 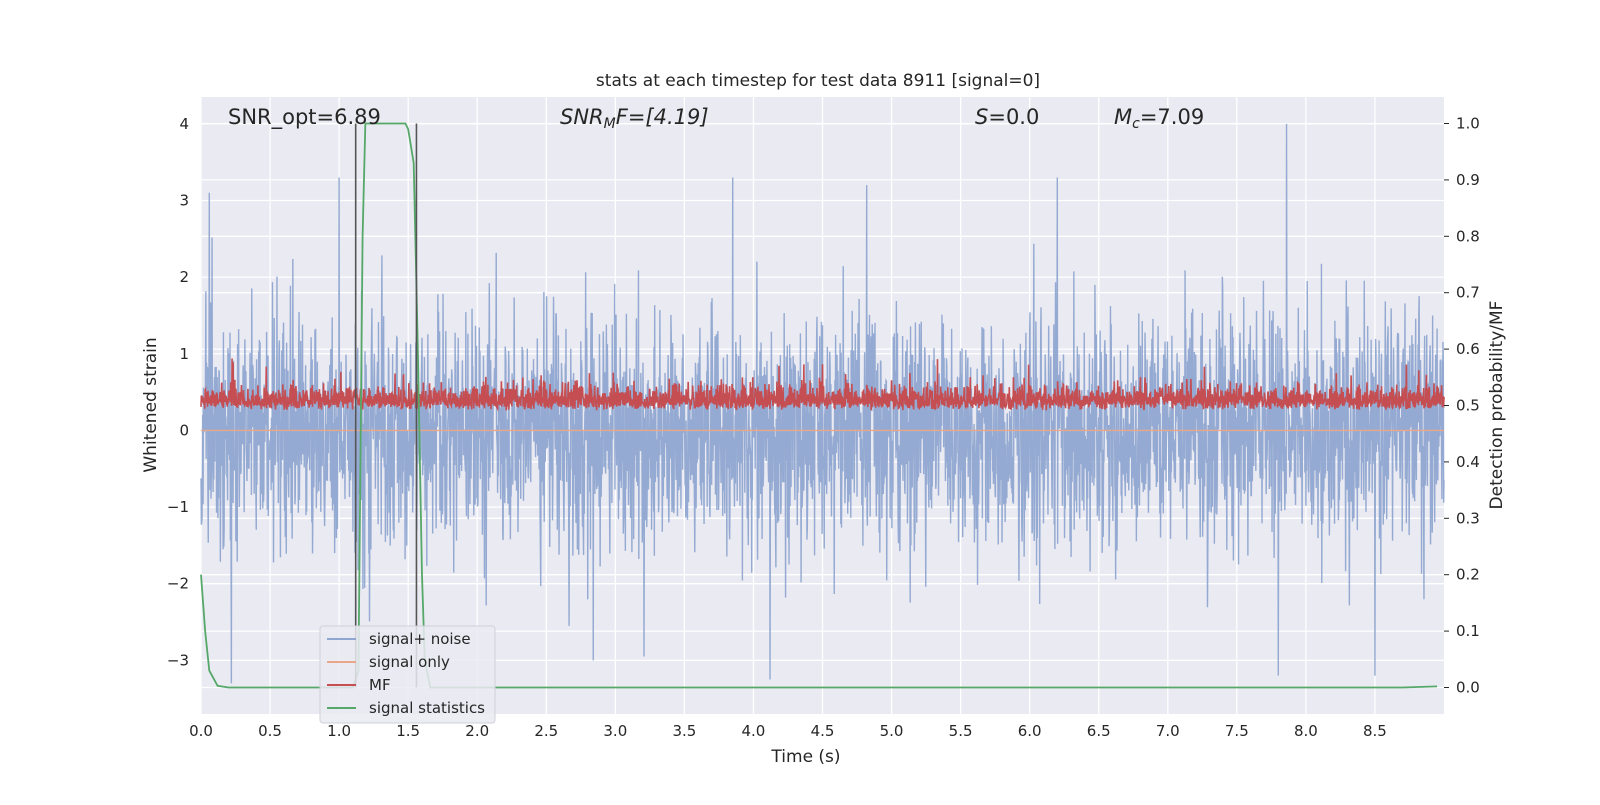 I want to click on x-tick-label: 7.0, so click(x=1168, y=731).